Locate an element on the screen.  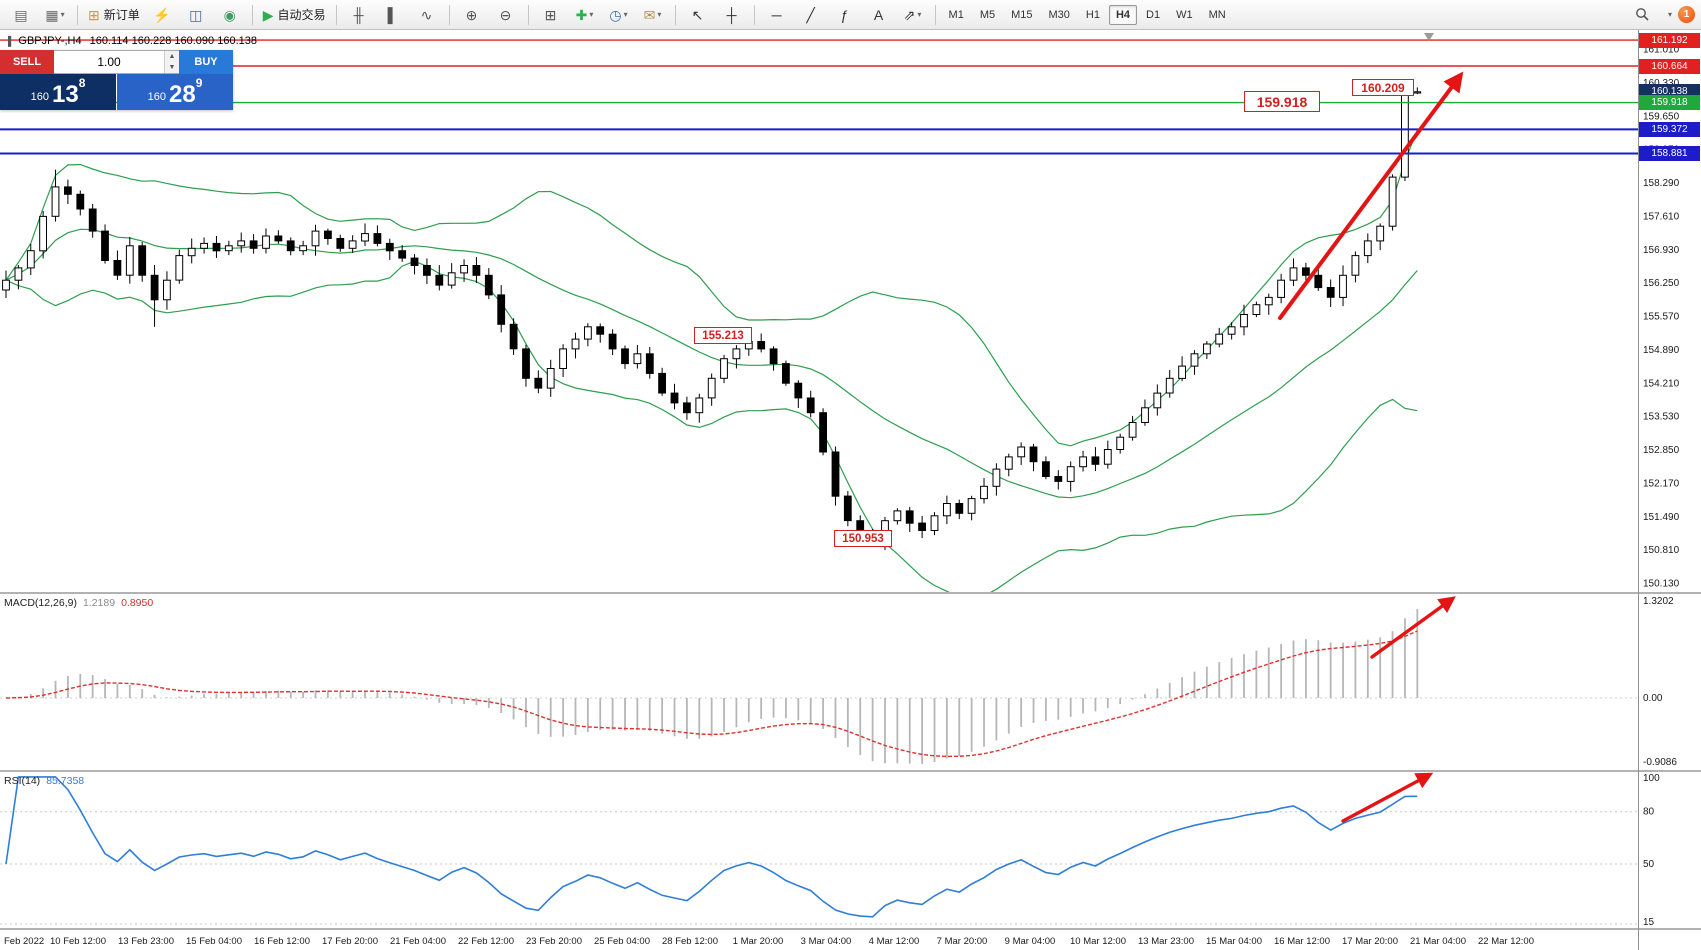
chart-profiles-button: ▦ ▾ is located at coordinates (55, 15).